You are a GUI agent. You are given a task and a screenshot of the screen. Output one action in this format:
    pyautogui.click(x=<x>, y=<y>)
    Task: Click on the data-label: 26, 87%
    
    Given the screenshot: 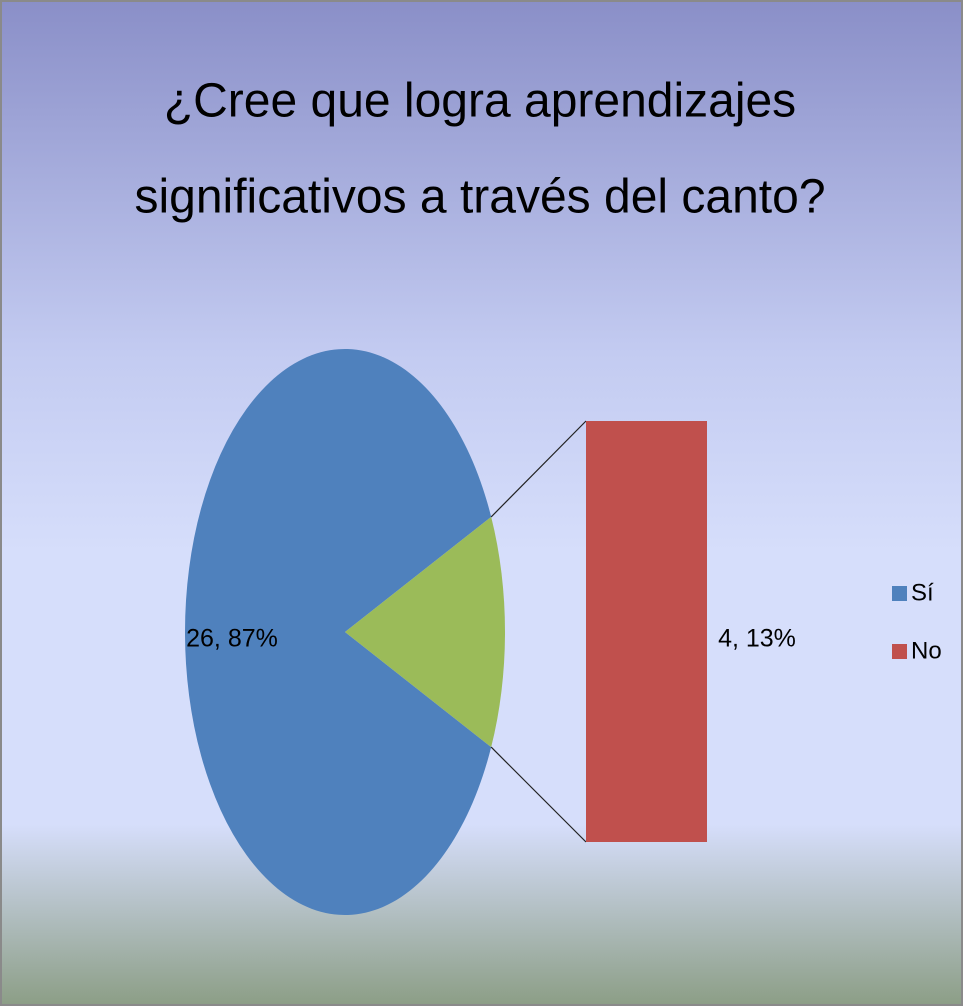 What is the action you would take?
    pyautogui.click(x=232, y=639)
    